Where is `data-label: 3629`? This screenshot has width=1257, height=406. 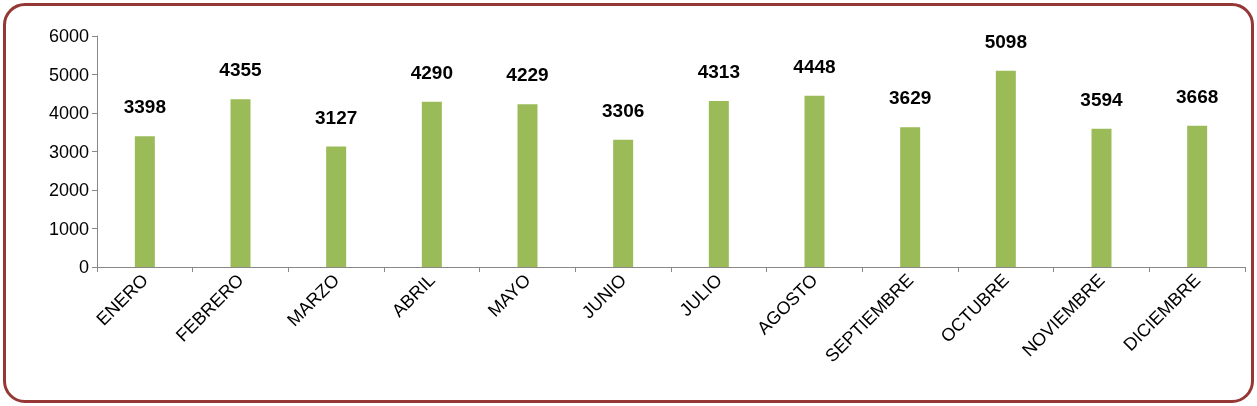 data-label: 3629 is located at coordinates (910, 98).